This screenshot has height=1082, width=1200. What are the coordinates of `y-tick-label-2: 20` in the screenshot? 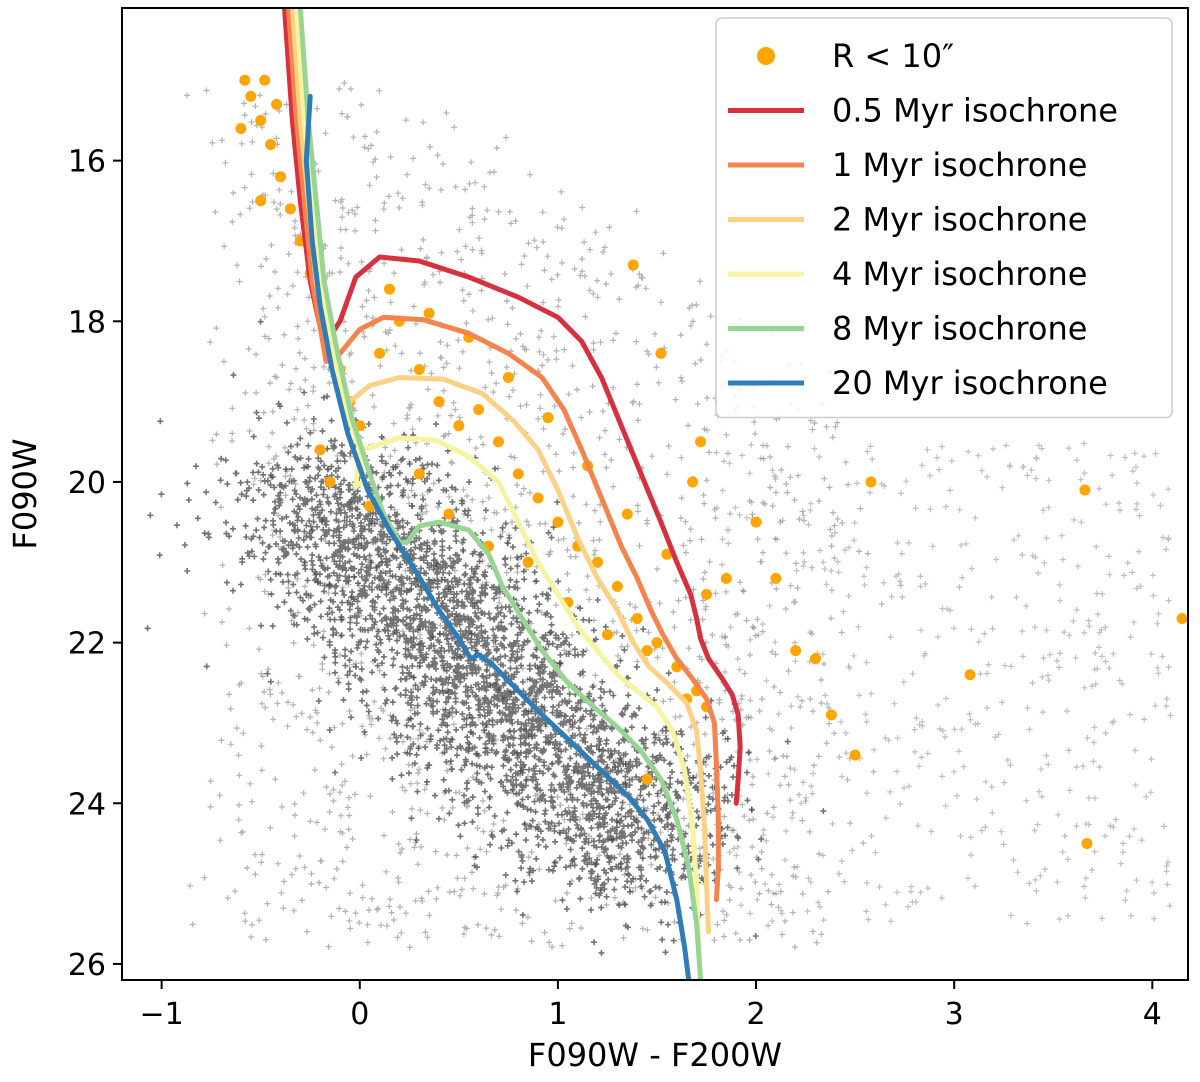 It's located at (87, 483).